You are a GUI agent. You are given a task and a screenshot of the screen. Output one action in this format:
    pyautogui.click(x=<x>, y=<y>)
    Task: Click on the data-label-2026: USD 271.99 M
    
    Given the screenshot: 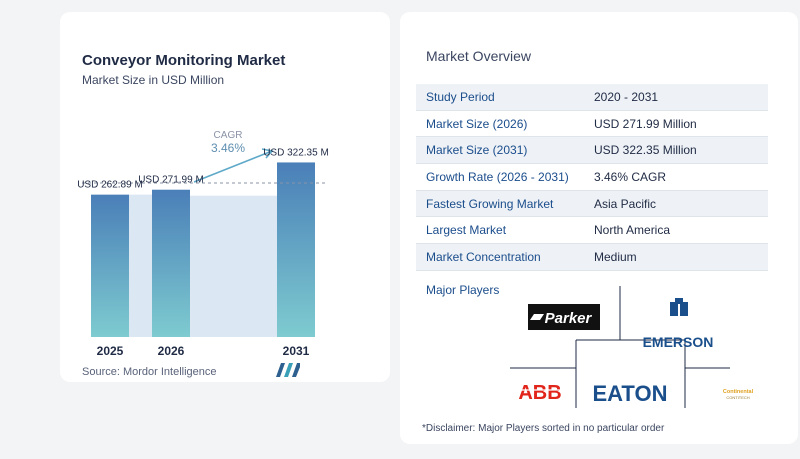 What is the action you would take?
    pyautogui.click(x=171, y=180)
    